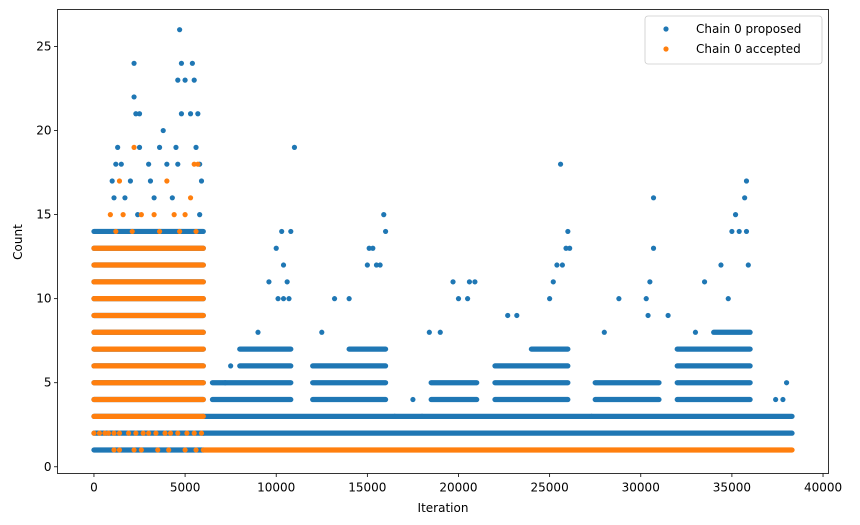 Image resolution: width=860 pixels, height=525 pixels. What do you see at coordinates (265, 366) in the screenshot?
I see `point-band-0-9-y6` at bounding box center [265, 366].